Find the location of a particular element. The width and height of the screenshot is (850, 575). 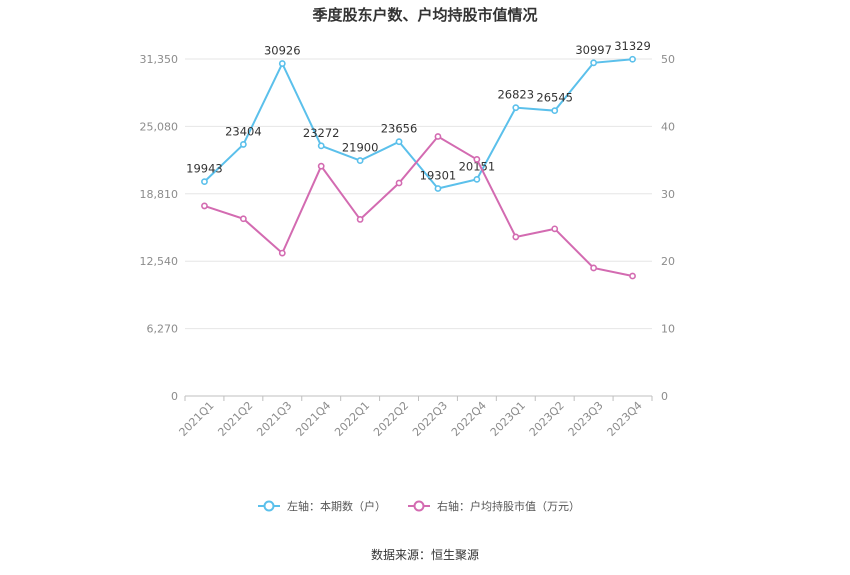

data-label: 30997 is located at coordinates (593, 50).